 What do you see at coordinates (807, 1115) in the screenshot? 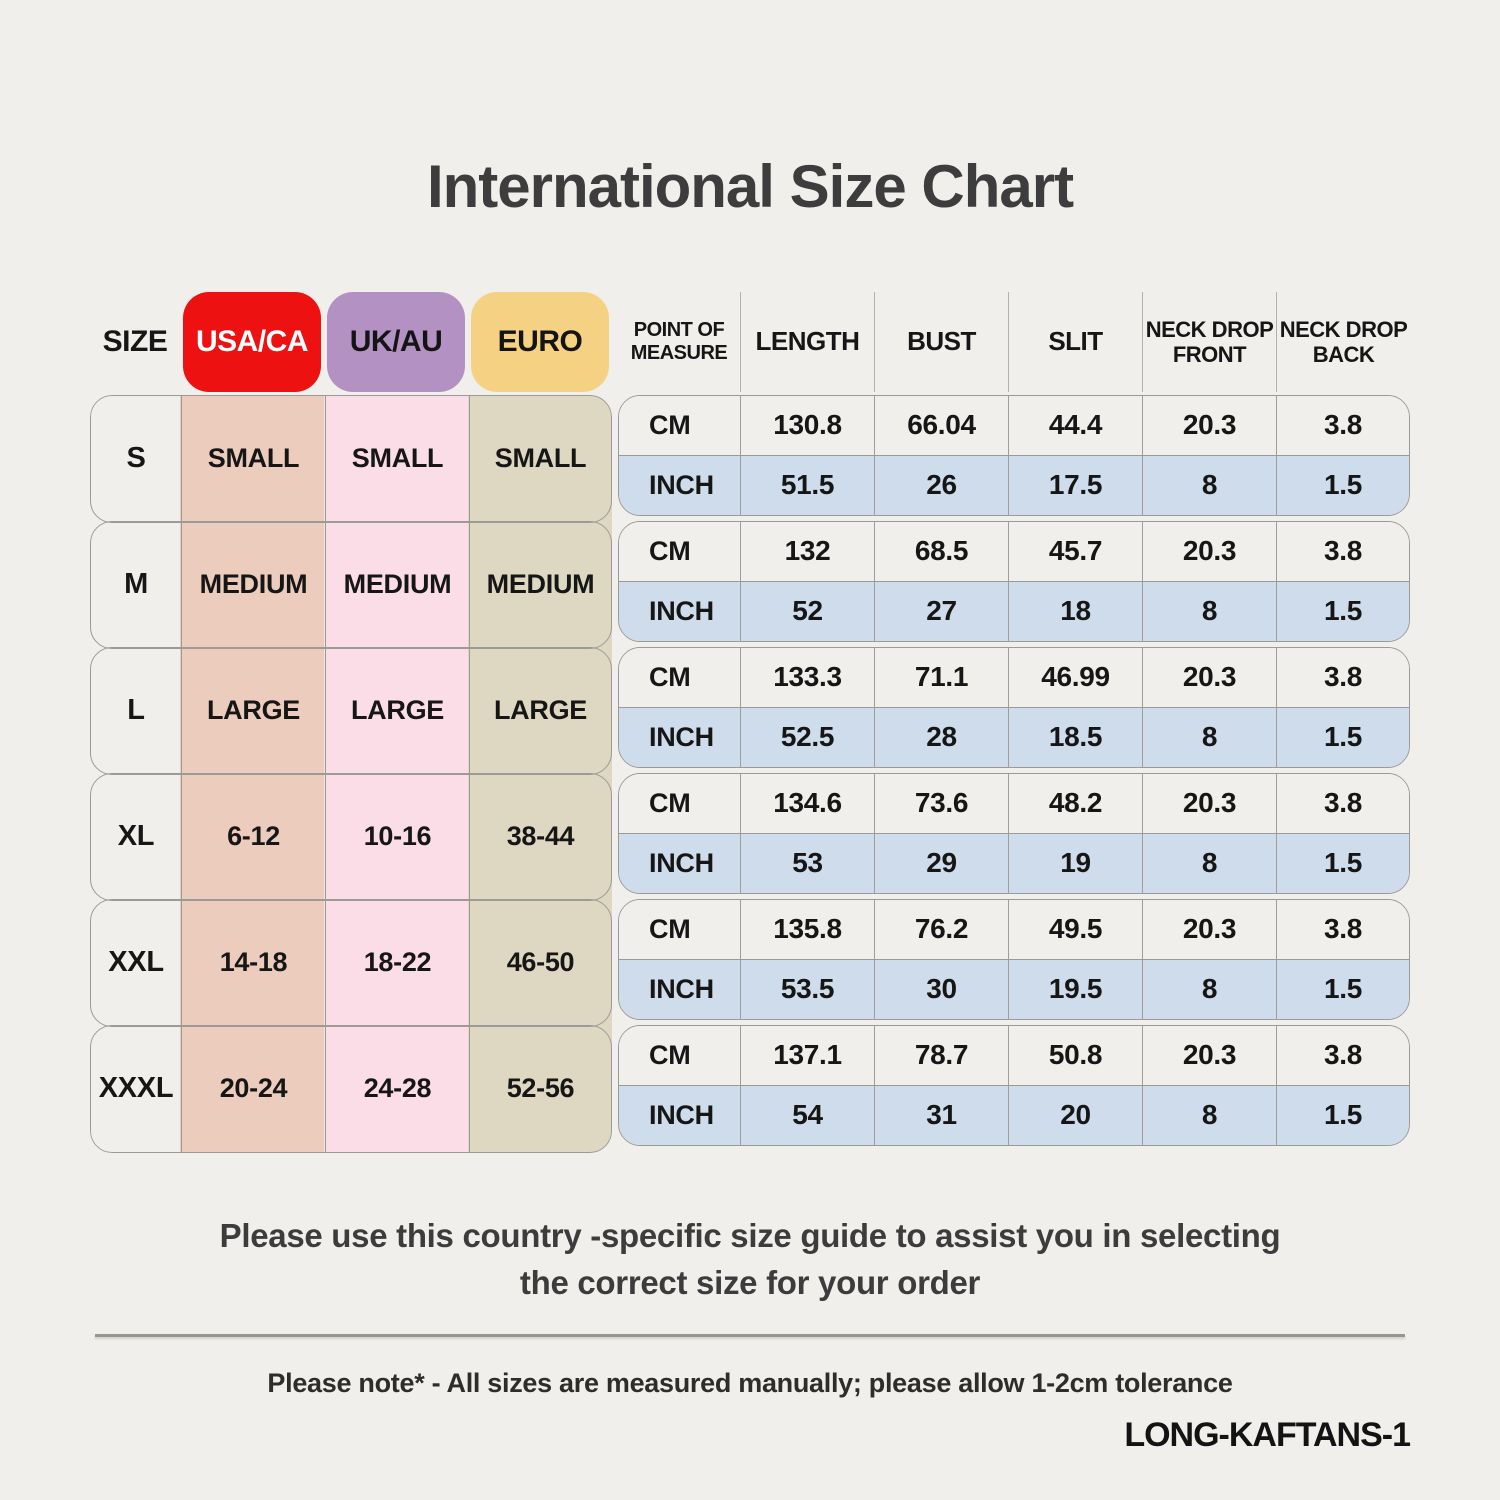
I see `length-inch: 54` at bounding box center [807, 1115].